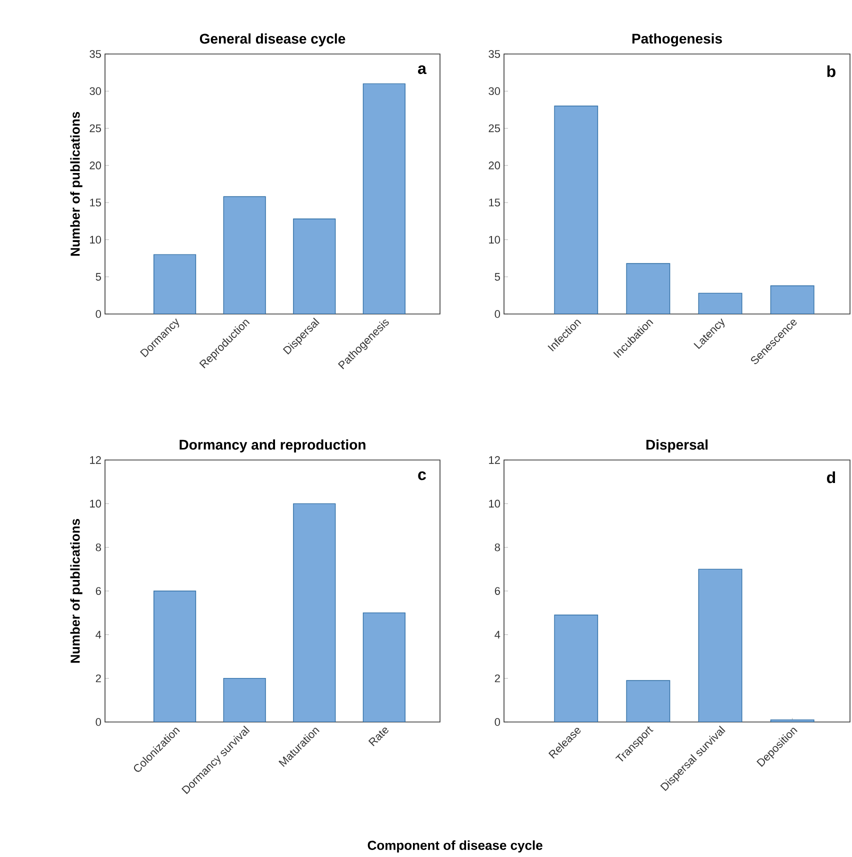  I want to click on annotation: d, so click(831, 477).